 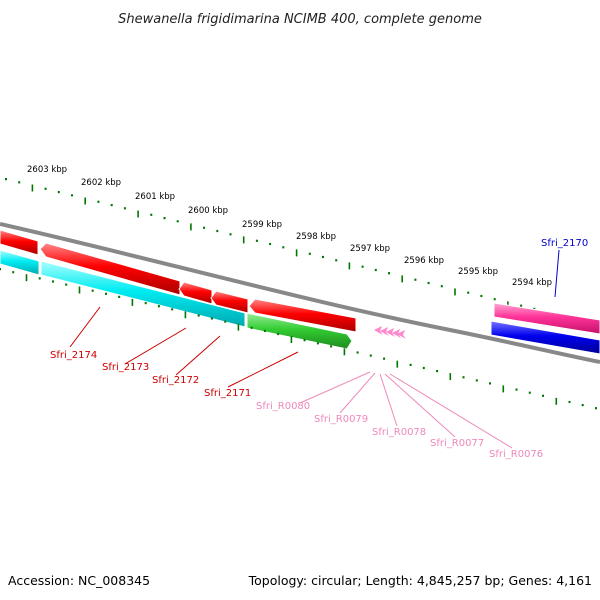 What do you see at coordinates (399, 432) in the screenshot?
I see `gene-label-sfri-r0078: Sfri_R0078` at bounding box center [399, 432].